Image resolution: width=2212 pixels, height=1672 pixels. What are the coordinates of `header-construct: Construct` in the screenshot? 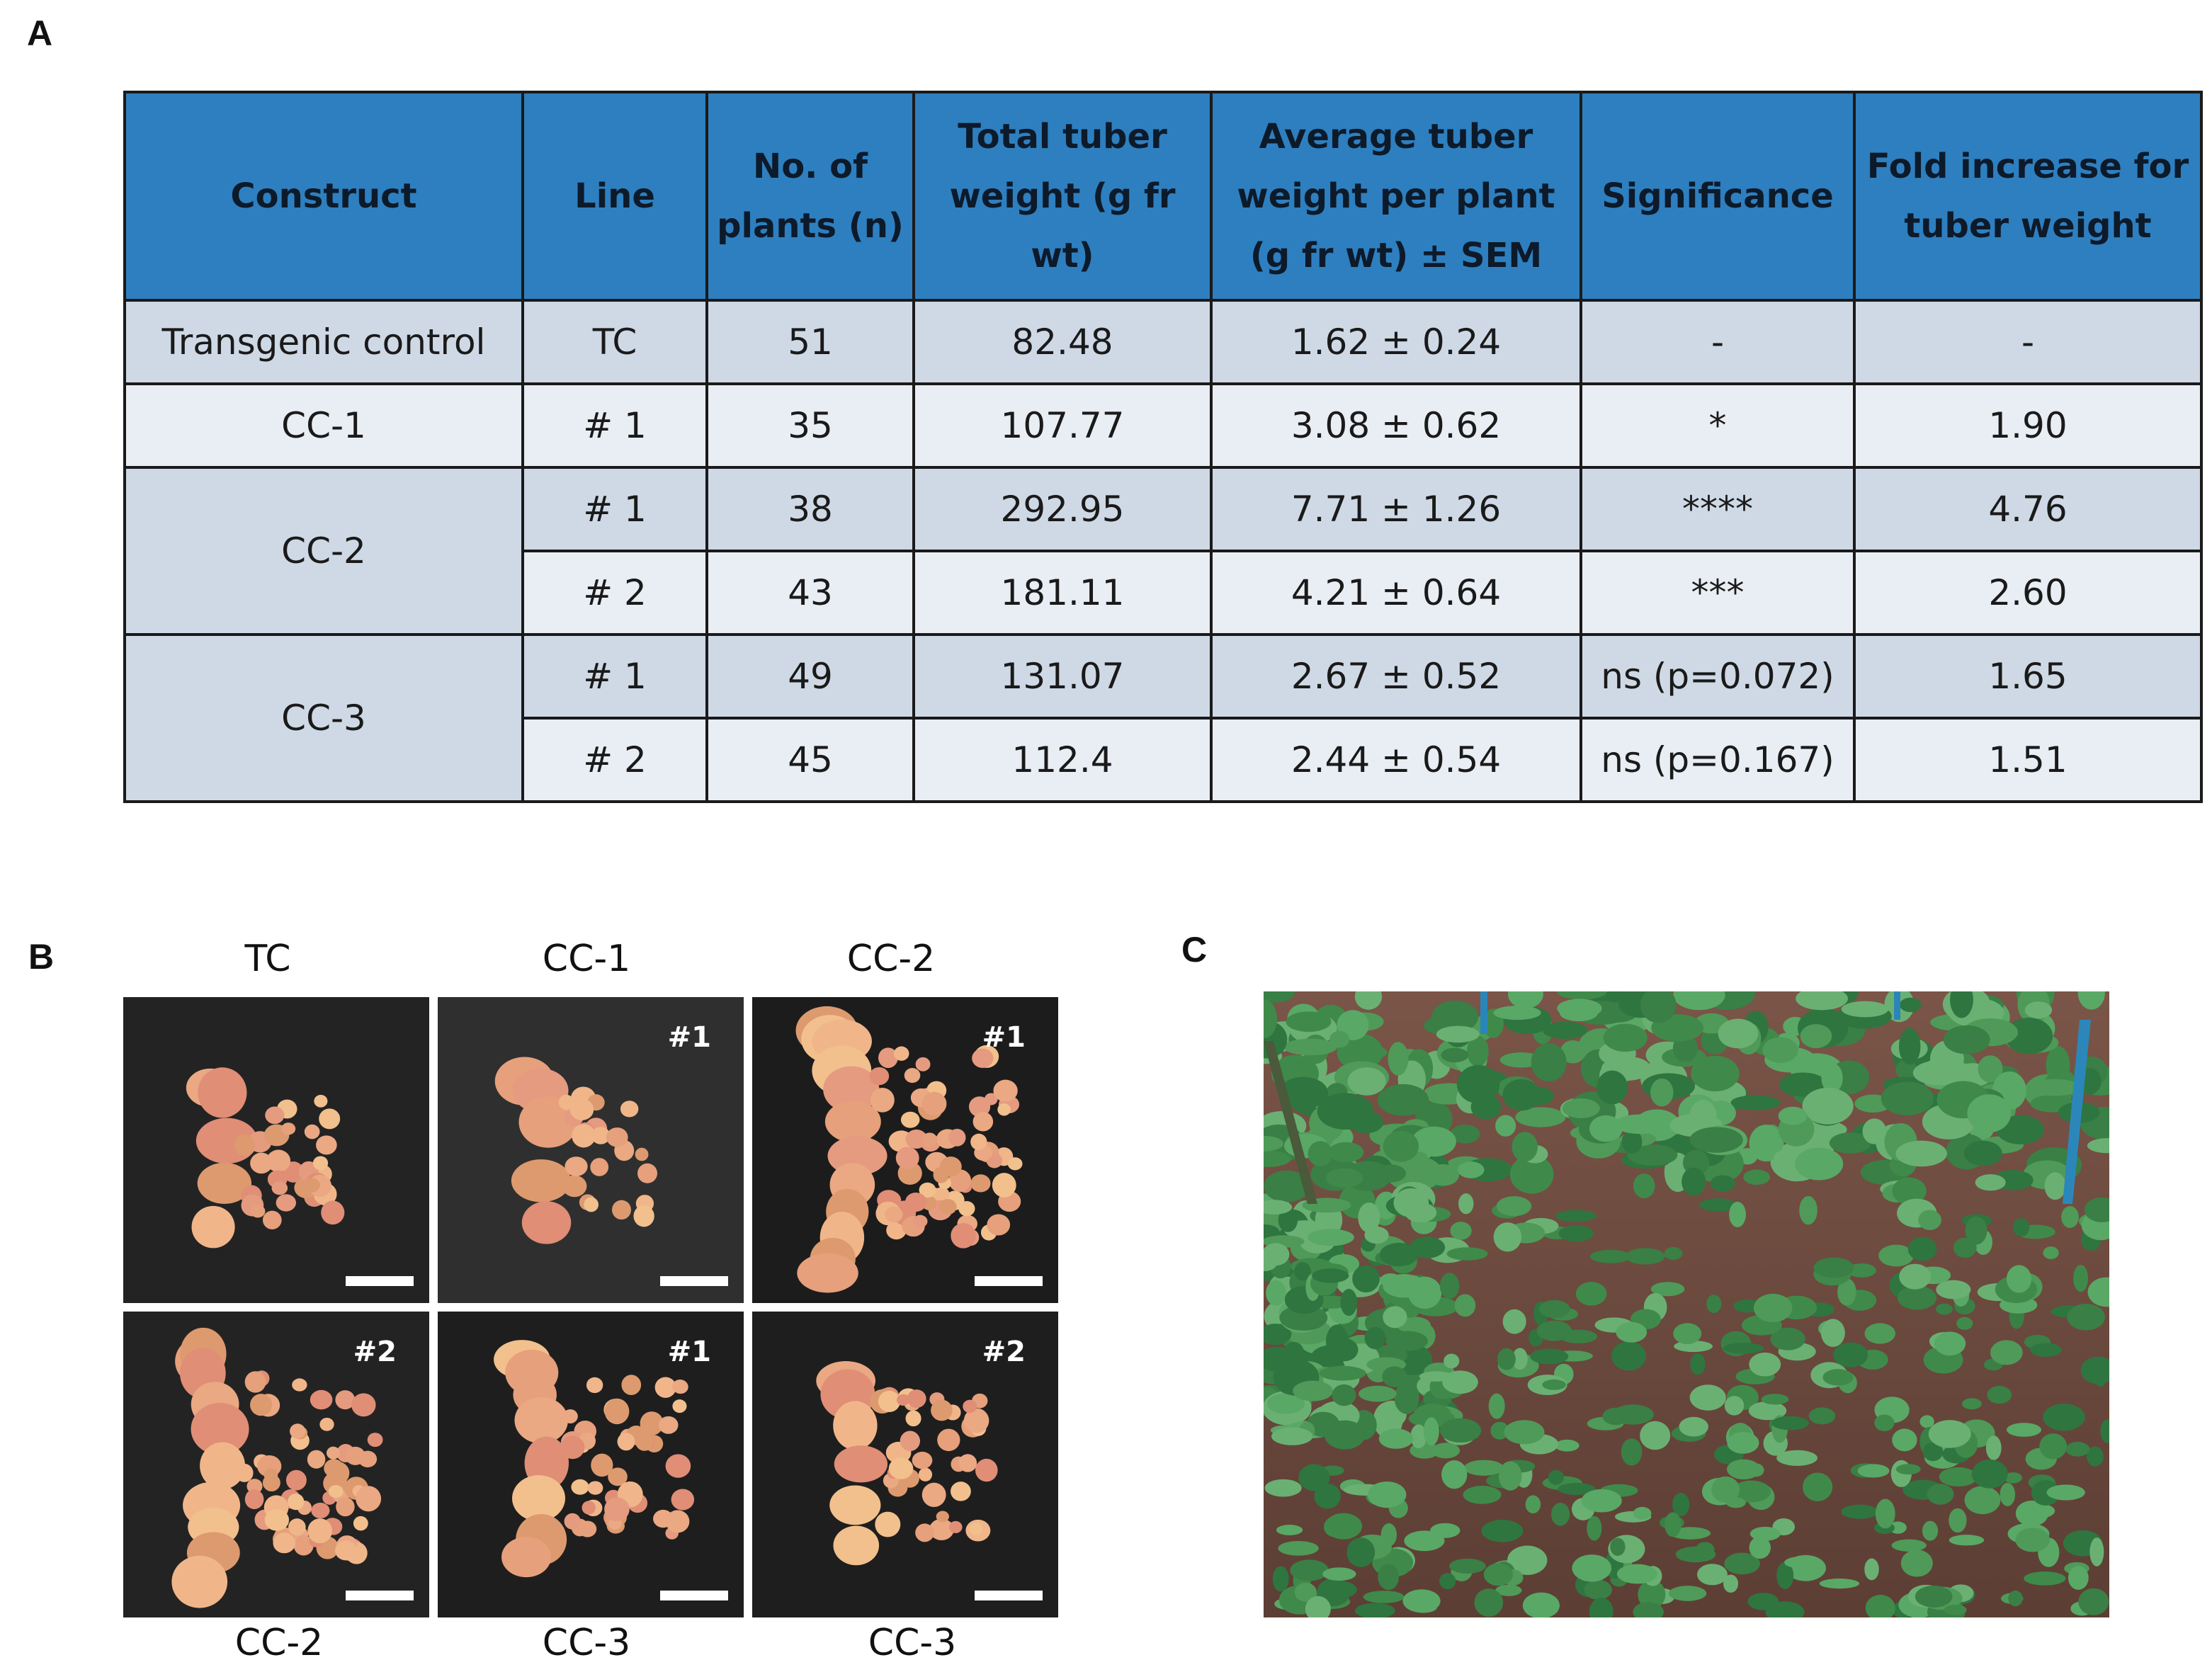 It's located at (324, 196).